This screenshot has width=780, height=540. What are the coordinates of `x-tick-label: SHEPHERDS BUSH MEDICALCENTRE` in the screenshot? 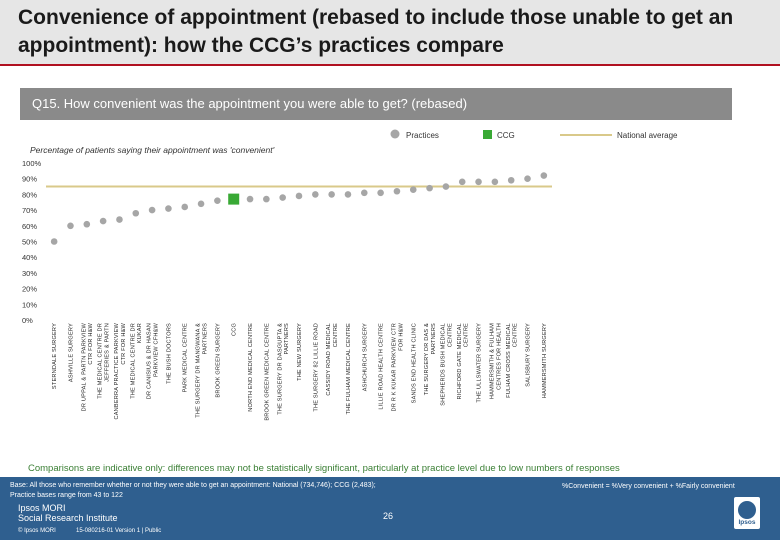 It's located at (447, 364).